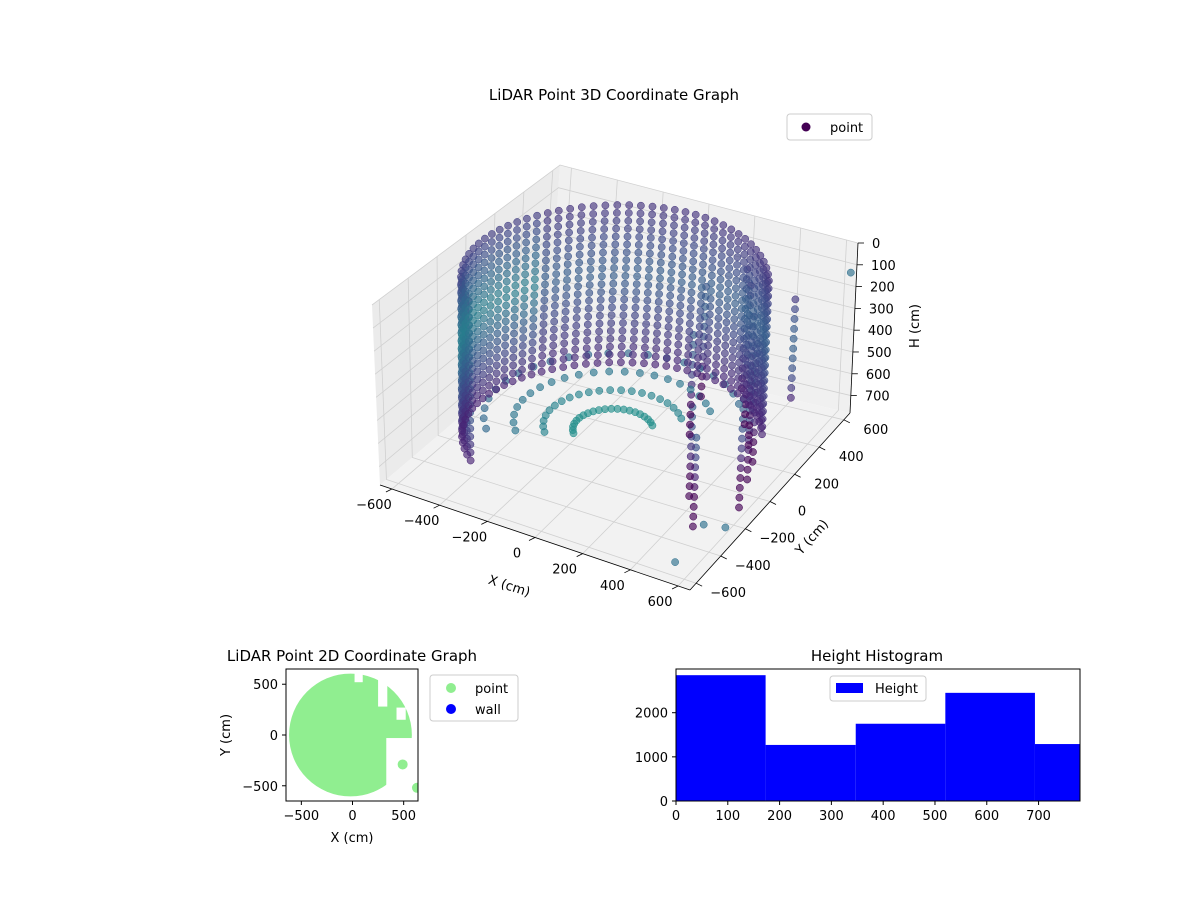 Image resolution: width=1200 pixels, height=900 pixels. I want to click on legend-3d-frame, so click(829, 127).